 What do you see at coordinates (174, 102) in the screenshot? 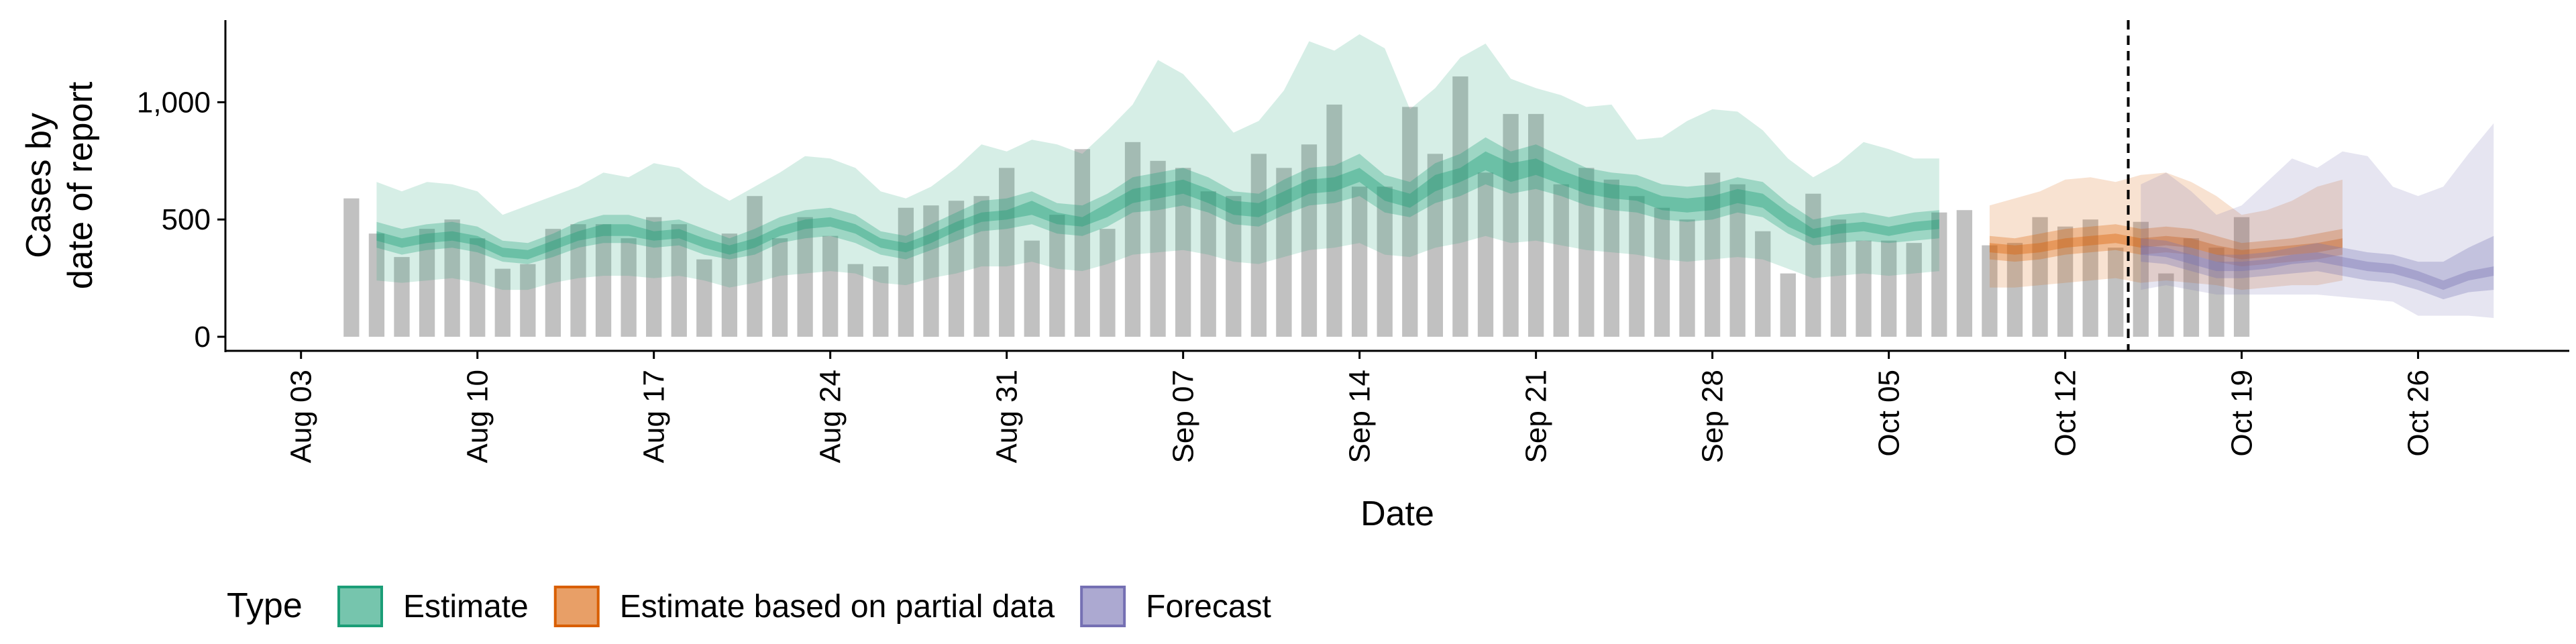
I see `y-tick-label: 1,000` at bounding box center [174, 102].